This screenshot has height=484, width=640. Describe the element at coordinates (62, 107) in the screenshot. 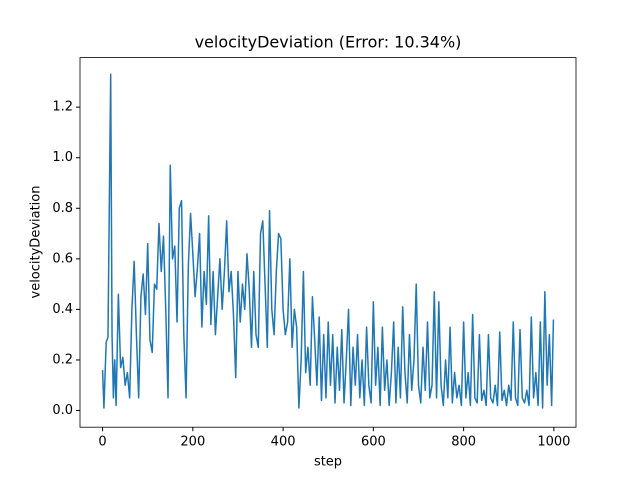

I see `y-tick-label: 1.2` at that location.